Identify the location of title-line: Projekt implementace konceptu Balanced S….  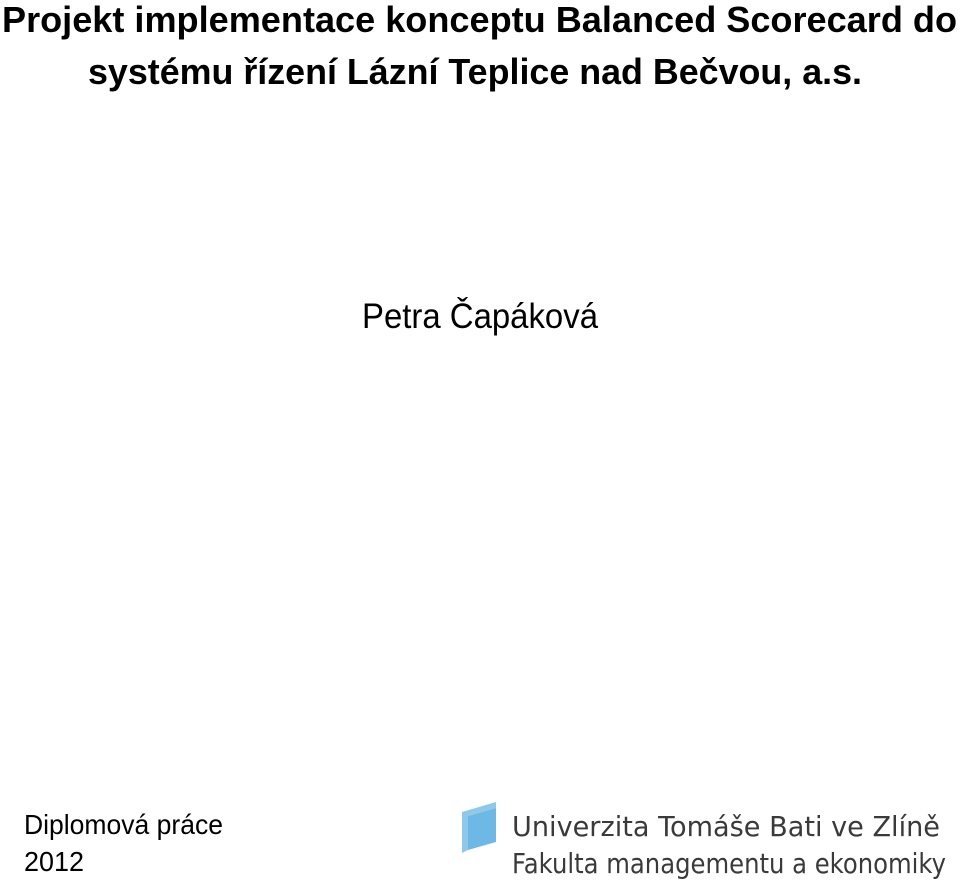
(479, 20).